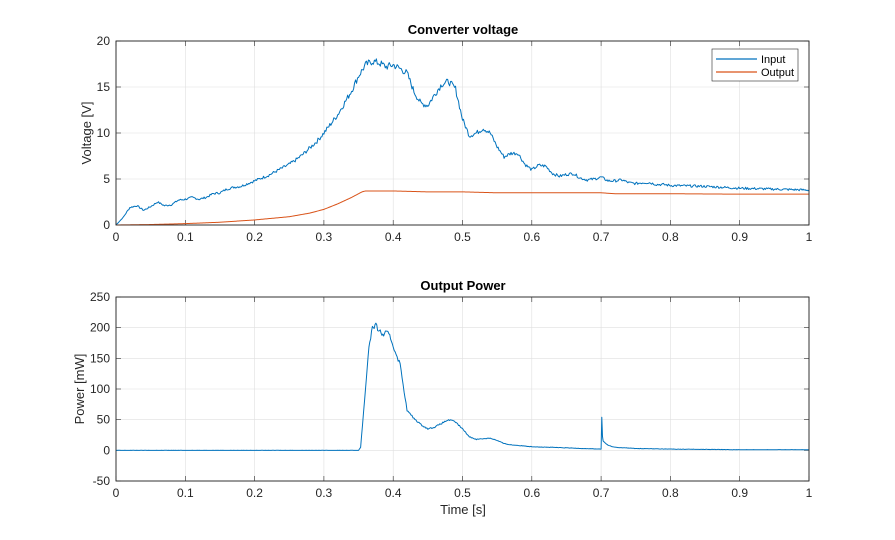 Image resolution: width=895 pixels, height=540 pixels. Describe the element at coordinates (601, 493) in the screenshot. I see `power-x-tick-label: 0.7` at that location.